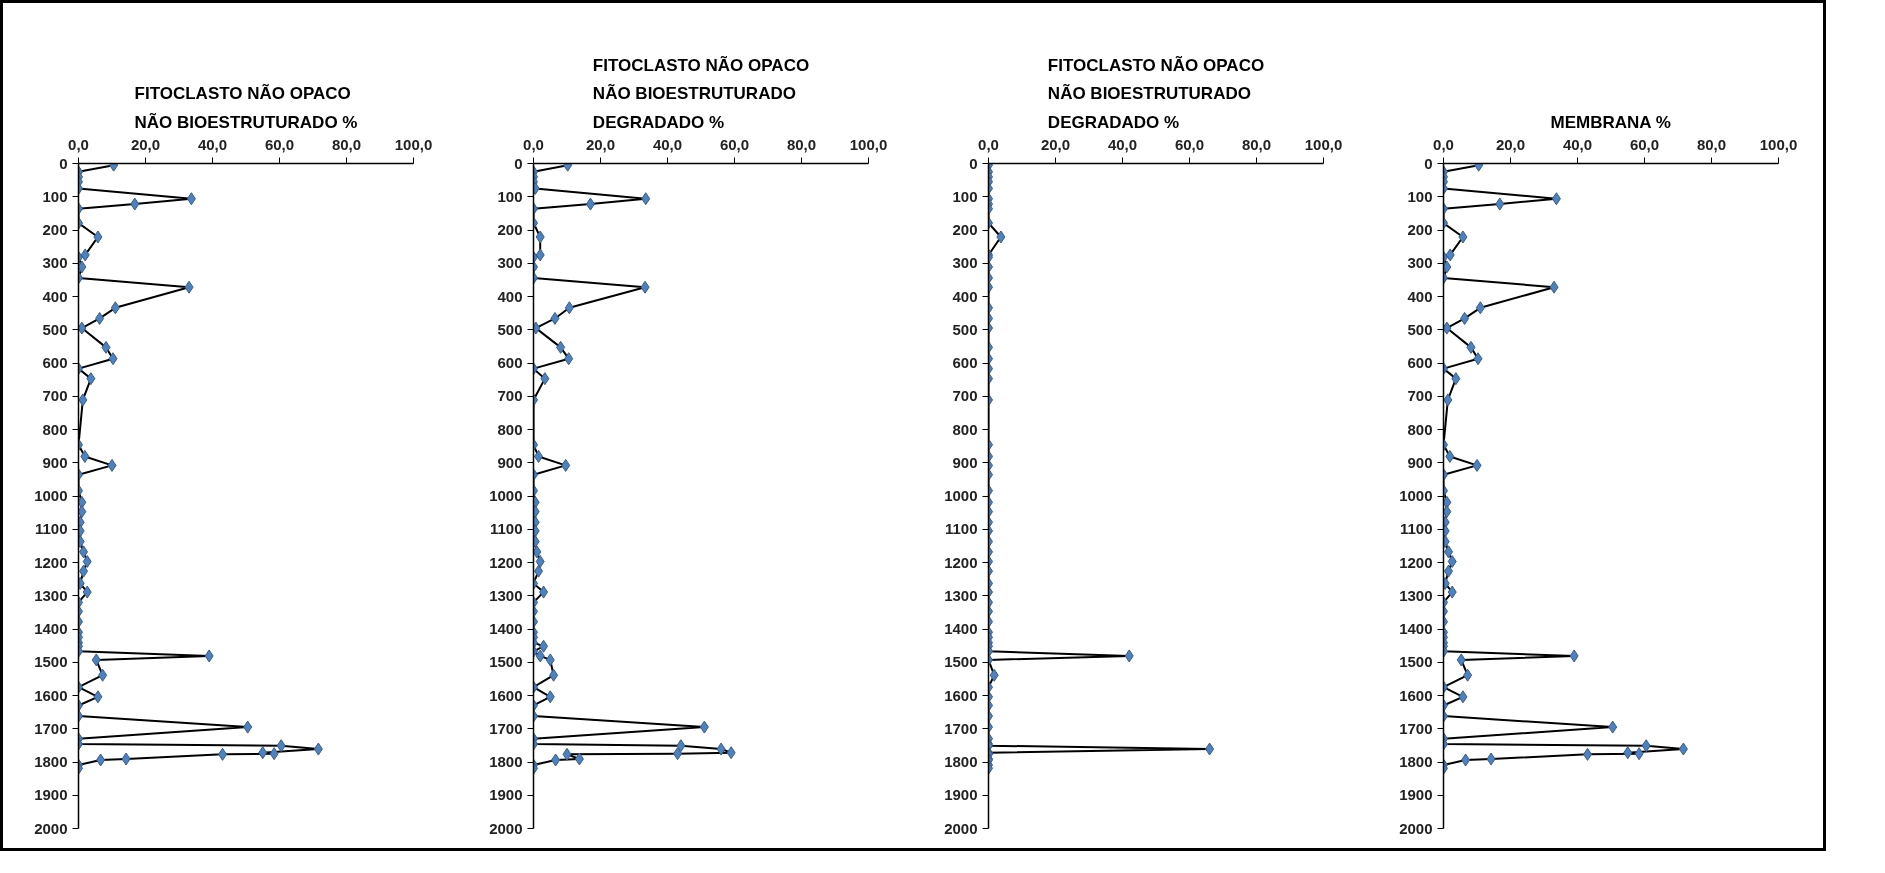 This screenshot has height=873, width=1885. Describe the element at coordinates (246, 107) in the screenshot. I see `chart-title: FITOCLASTO NÃO OPACO NÃO BIOESTRUTURADO %` at that location.